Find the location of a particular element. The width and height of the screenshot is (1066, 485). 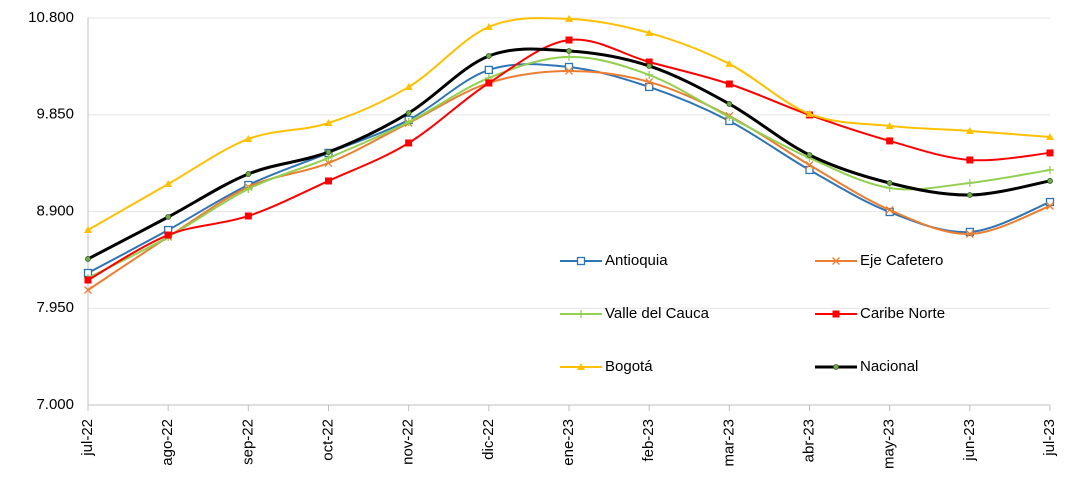

x-tick-label: jul-23 is located at coordinates (1049, 438).